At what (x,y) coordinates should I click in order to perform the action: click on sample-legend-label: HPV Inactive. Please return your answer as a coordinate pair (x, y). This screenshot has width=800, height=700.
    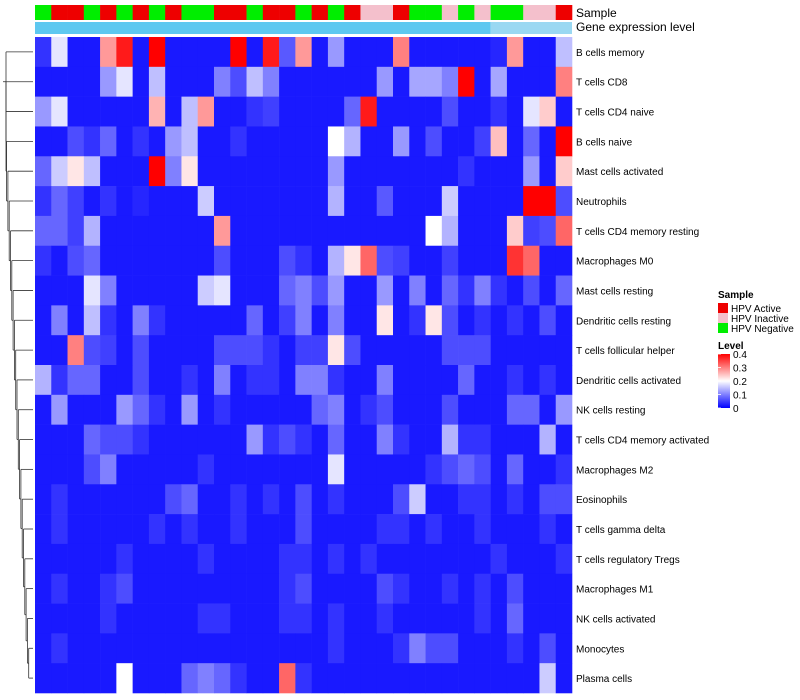
    Looking at the image, I should click on (760, 319).